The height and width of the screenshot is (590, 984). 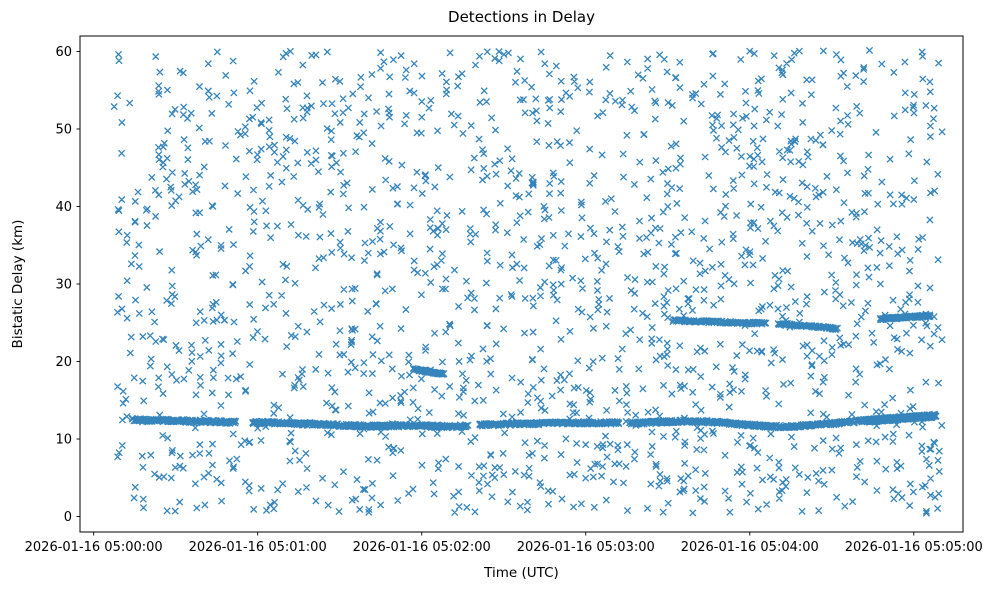 I want to click on y-tick-label-4: 40, so click(x=63, y=207).